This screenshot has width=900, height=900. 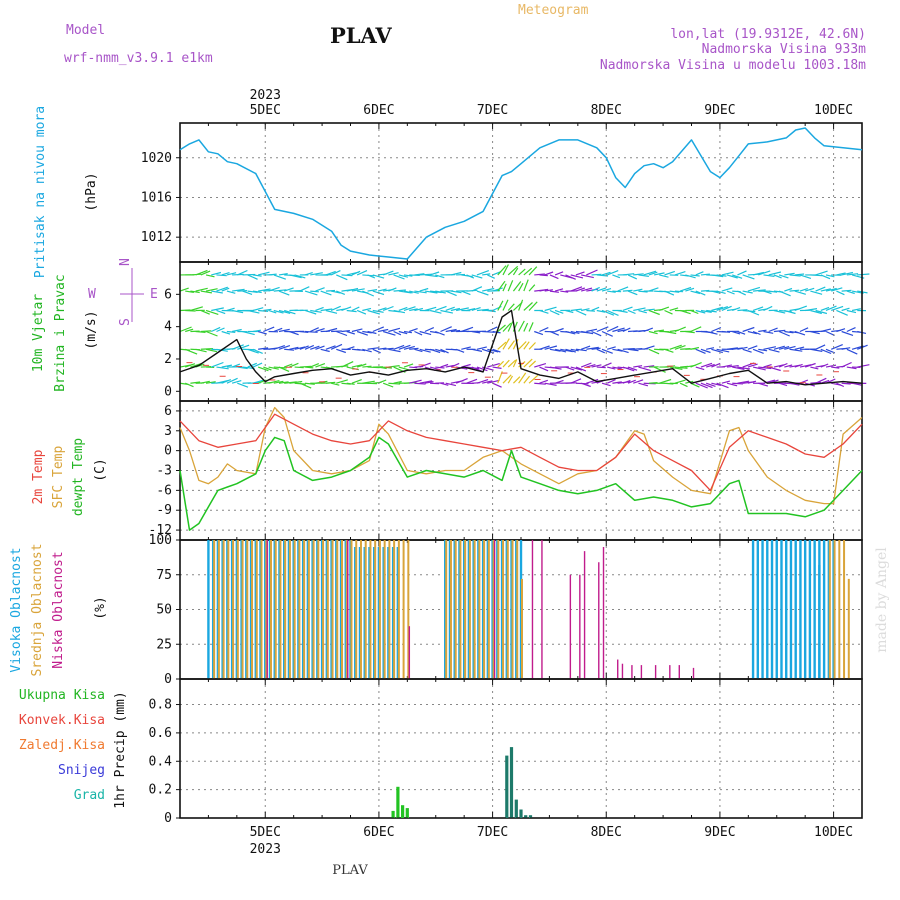 I want to click on sfc-temp-line, so click(x=521, y=455).